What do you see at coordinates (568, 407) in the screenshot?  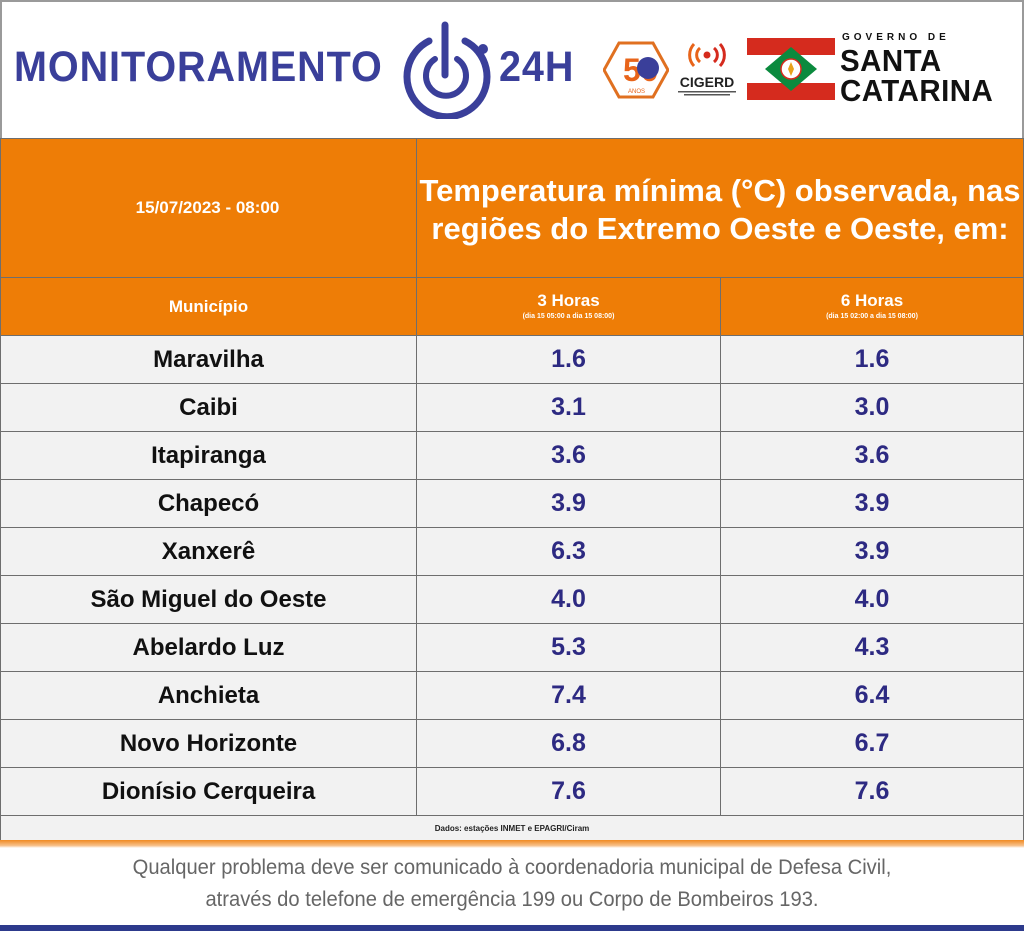 I see `temp-3h: 3.1` at bounding box center [568, 407].